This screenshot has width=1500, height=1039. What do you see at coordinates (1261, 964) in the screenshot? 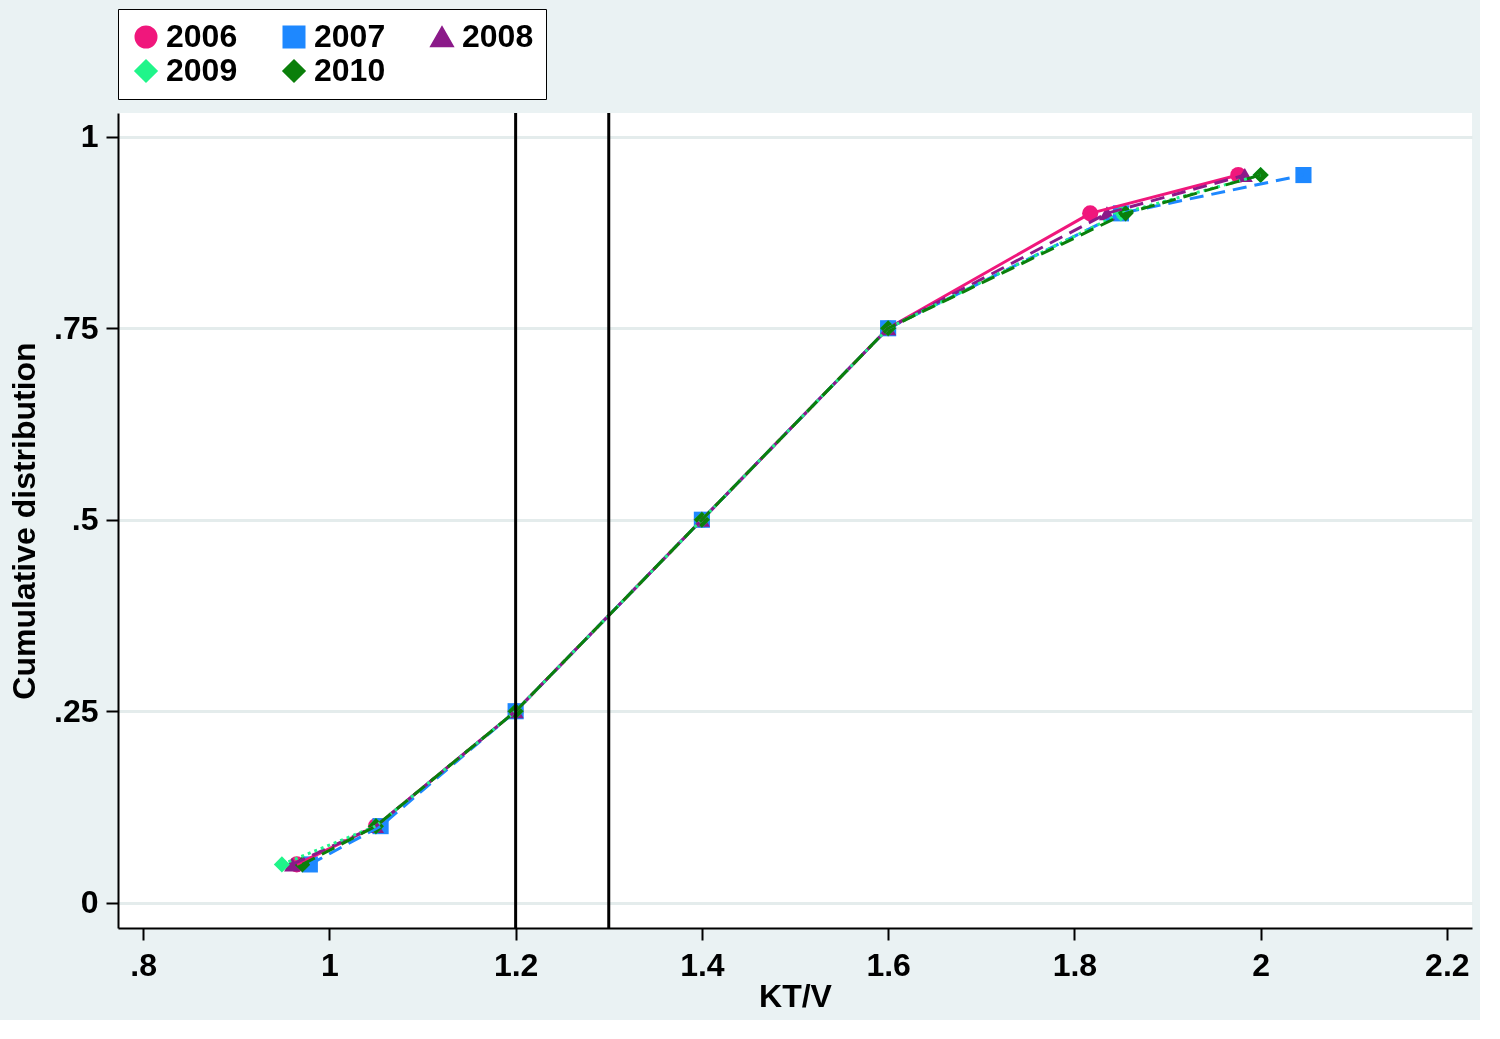
I see `x-tick-label: 2` at bounding box center [1261, 964].